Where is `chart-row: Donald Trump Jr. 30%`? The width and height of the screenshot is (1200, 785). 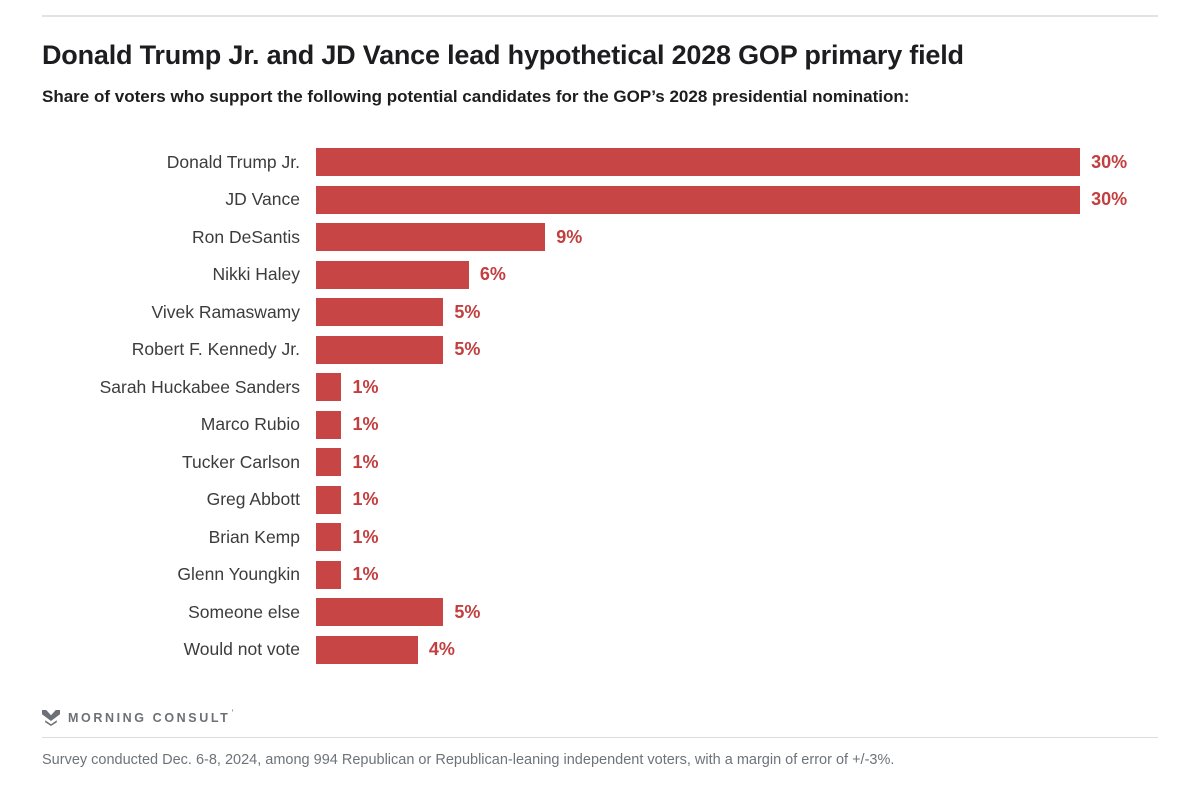
chart-row: Donald Trump Jr. 30% is located at coordinates (600, 162).